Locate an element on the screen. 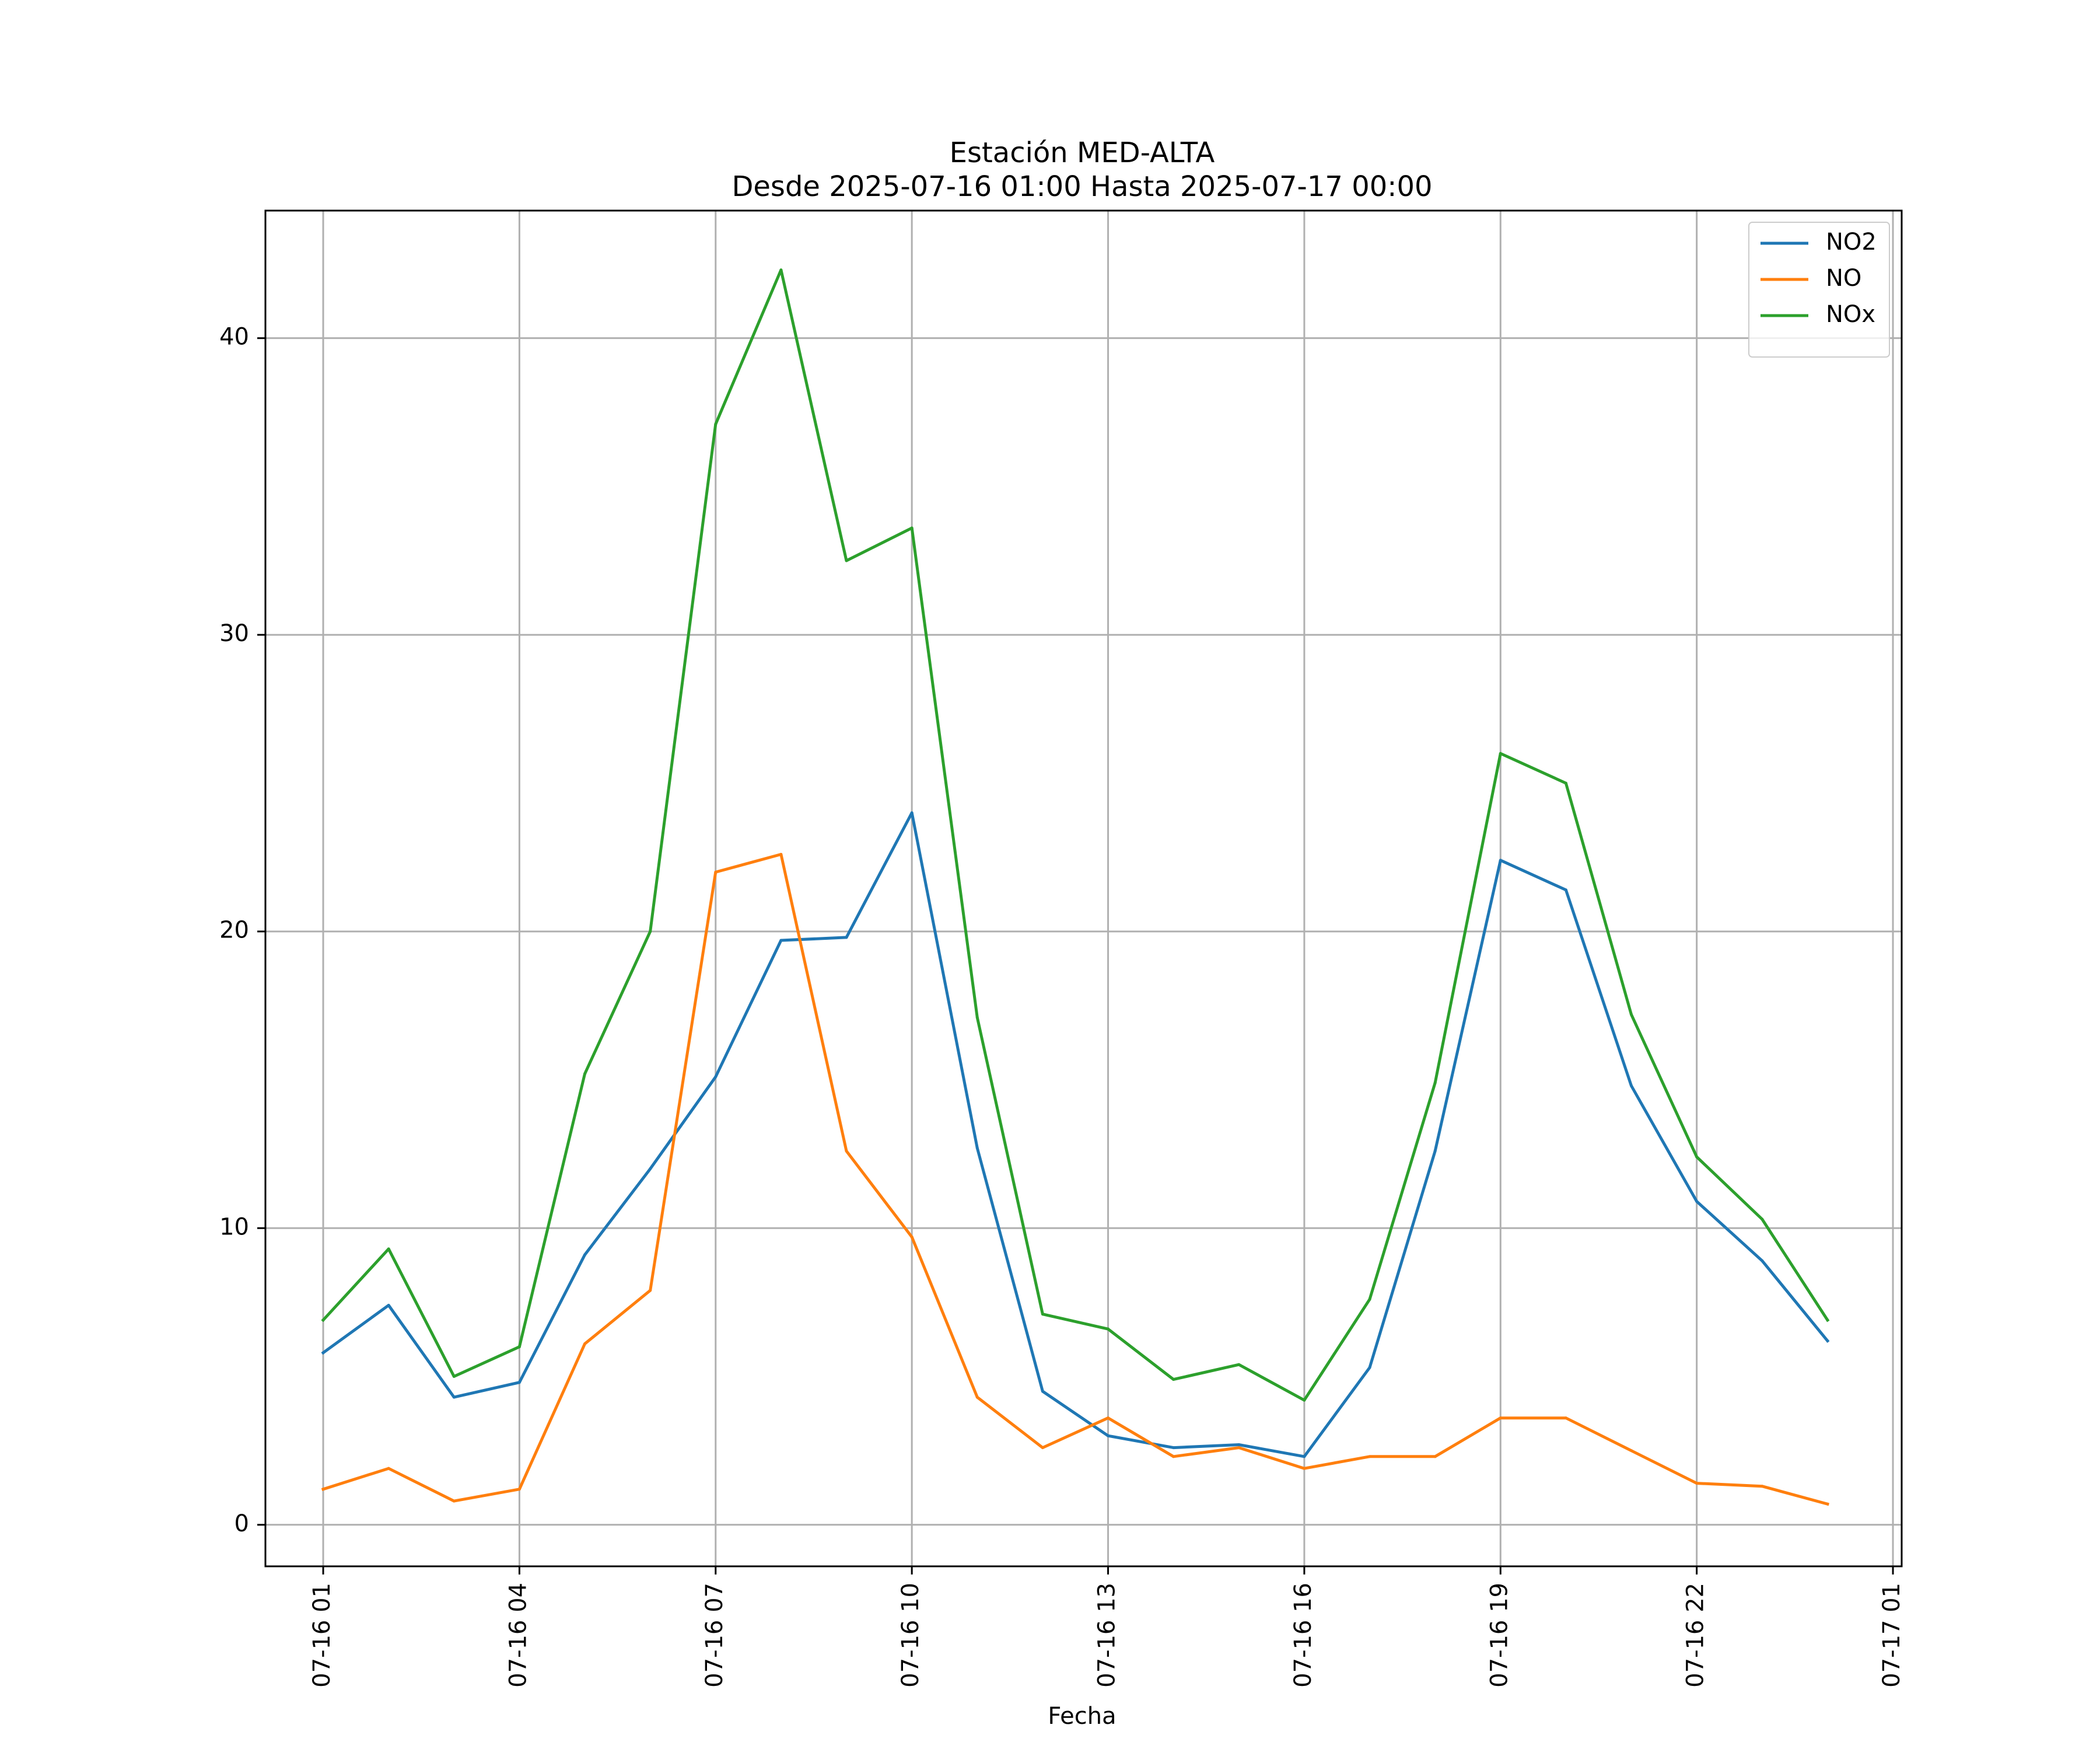 This screenshot has width=2100, height=1753. legend: NO2 NO NOx is located at coordinates (1819, 290).